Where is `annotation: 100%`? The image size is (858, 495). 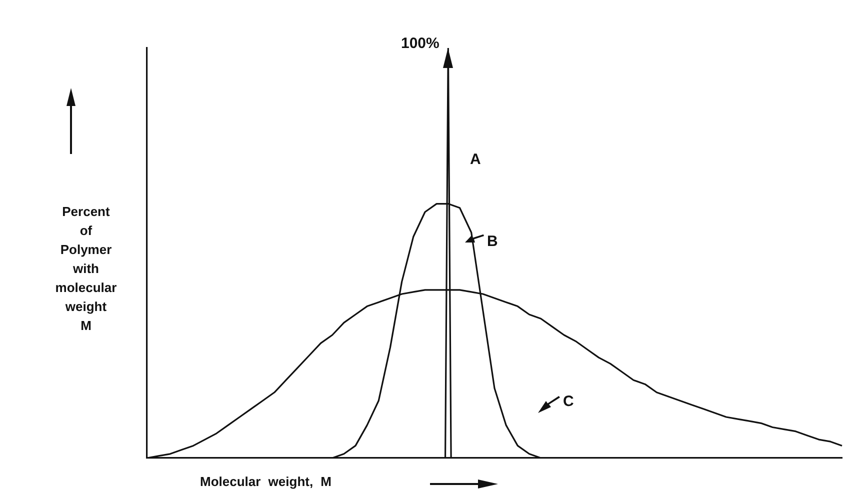 annotation: 100% is located at coordinates (420, 43).